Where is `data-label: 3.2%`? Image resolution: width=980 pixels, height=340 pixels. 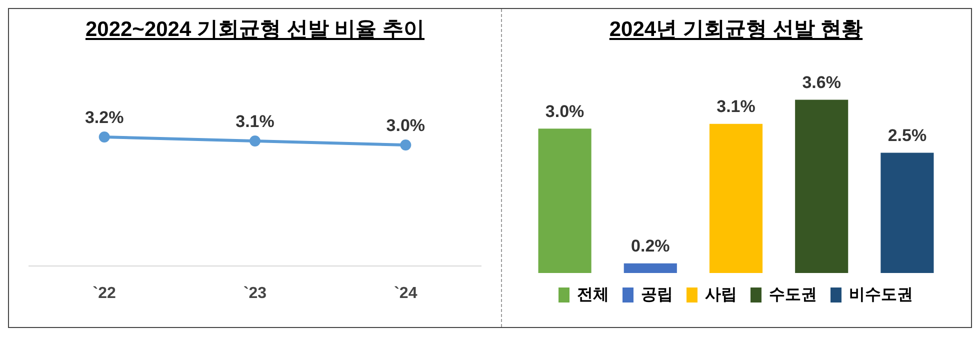
data-label: 3.2% is located at coordinates (104, 118).